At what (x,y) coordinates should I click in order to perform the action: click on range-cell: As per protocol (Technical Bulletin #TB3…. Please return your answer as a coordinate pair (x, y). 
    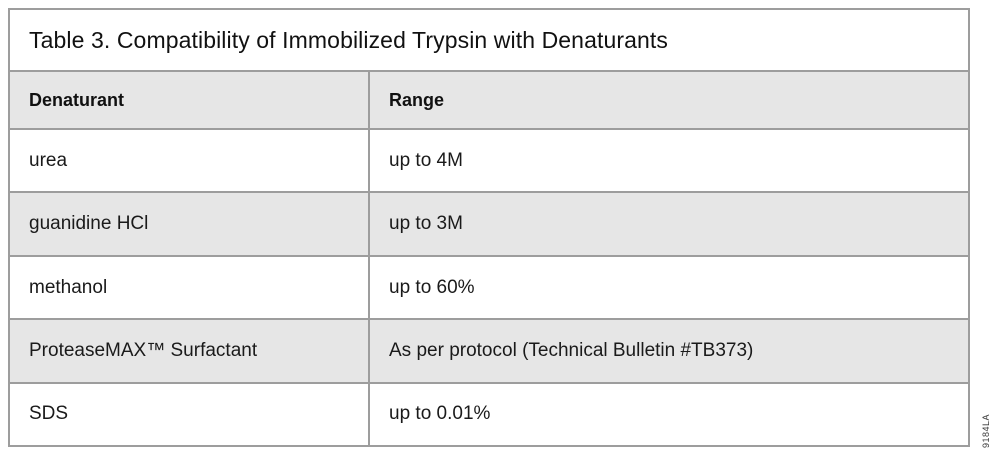
    Looking at the image, I should click on (571, 350).